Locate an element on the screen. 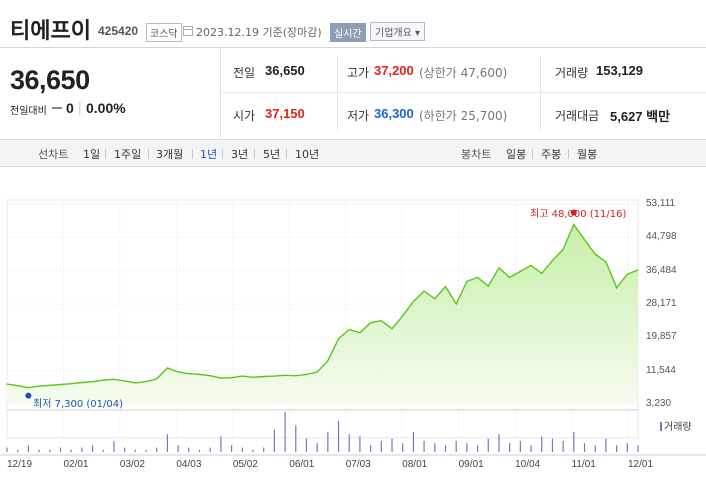 Image resolution: width=706 pixels, height=496 pixels. tab-3m: 3개월 is located at coordinates (170, 154).